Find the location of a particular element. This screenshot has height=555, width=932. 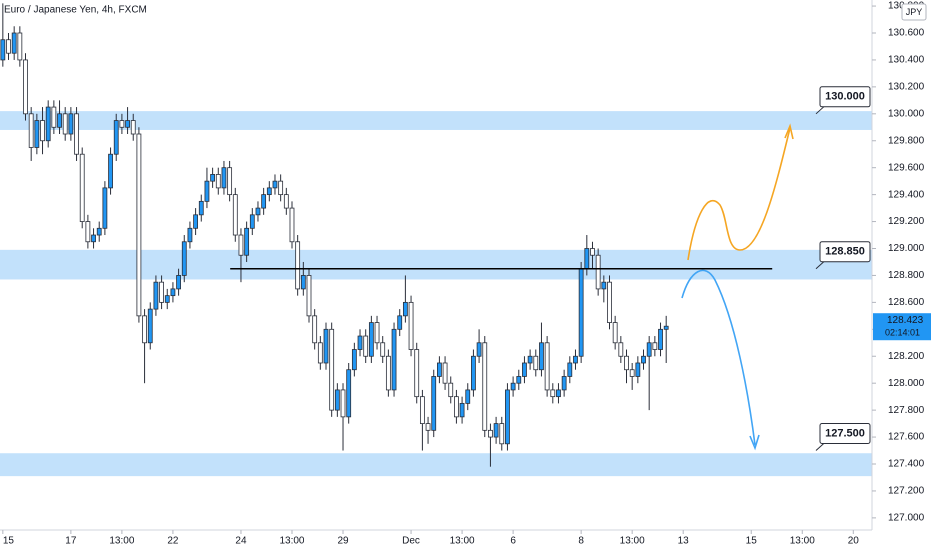

y-tick-label: 128.200 is located at coordinates (906, 356).